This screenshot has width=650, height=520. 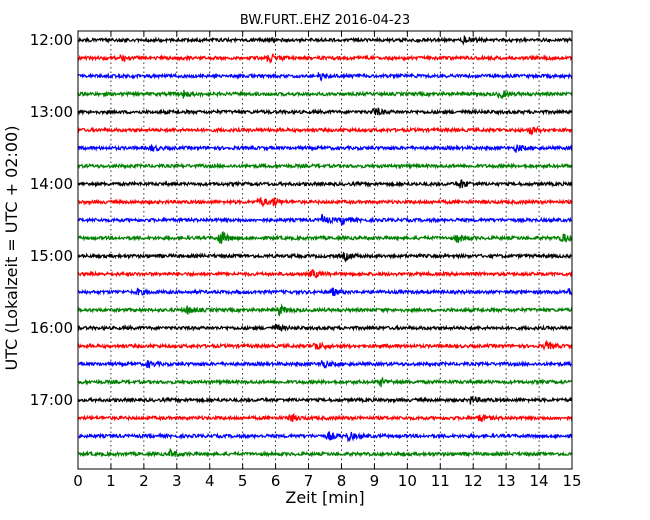 I want to click on y-tick-label-1400: 14:00, so click(x=51, y=184).